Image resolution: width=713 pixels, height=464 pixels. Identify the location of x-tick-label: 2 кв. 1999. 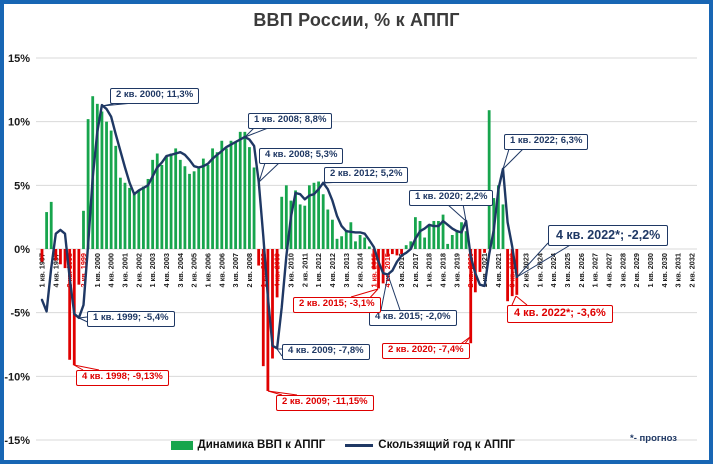
(83, 270).